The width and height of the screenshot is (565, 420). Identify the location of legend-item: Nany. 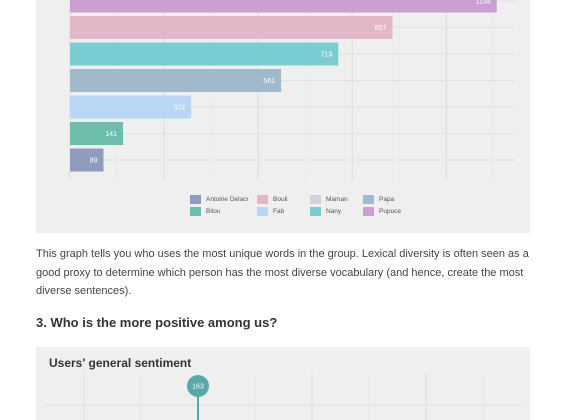
(336, 211).